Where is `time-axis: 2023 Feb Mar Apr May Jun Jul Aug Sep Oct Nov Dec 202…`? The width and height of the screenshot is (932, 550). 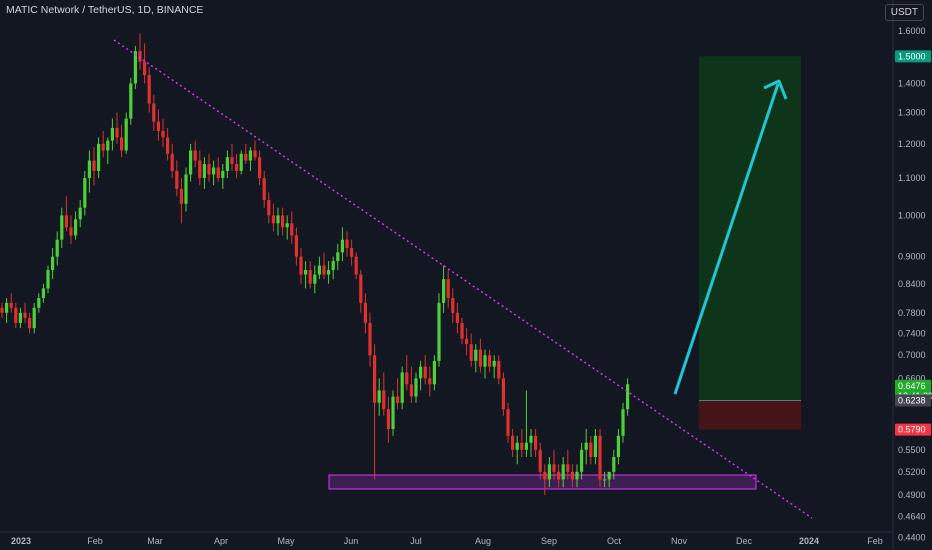
time-axis: 2023 Feb Mar Apr May Jun Jul Aug Sep Oct Nov Dec 202… is located at coordinates (446, 538).